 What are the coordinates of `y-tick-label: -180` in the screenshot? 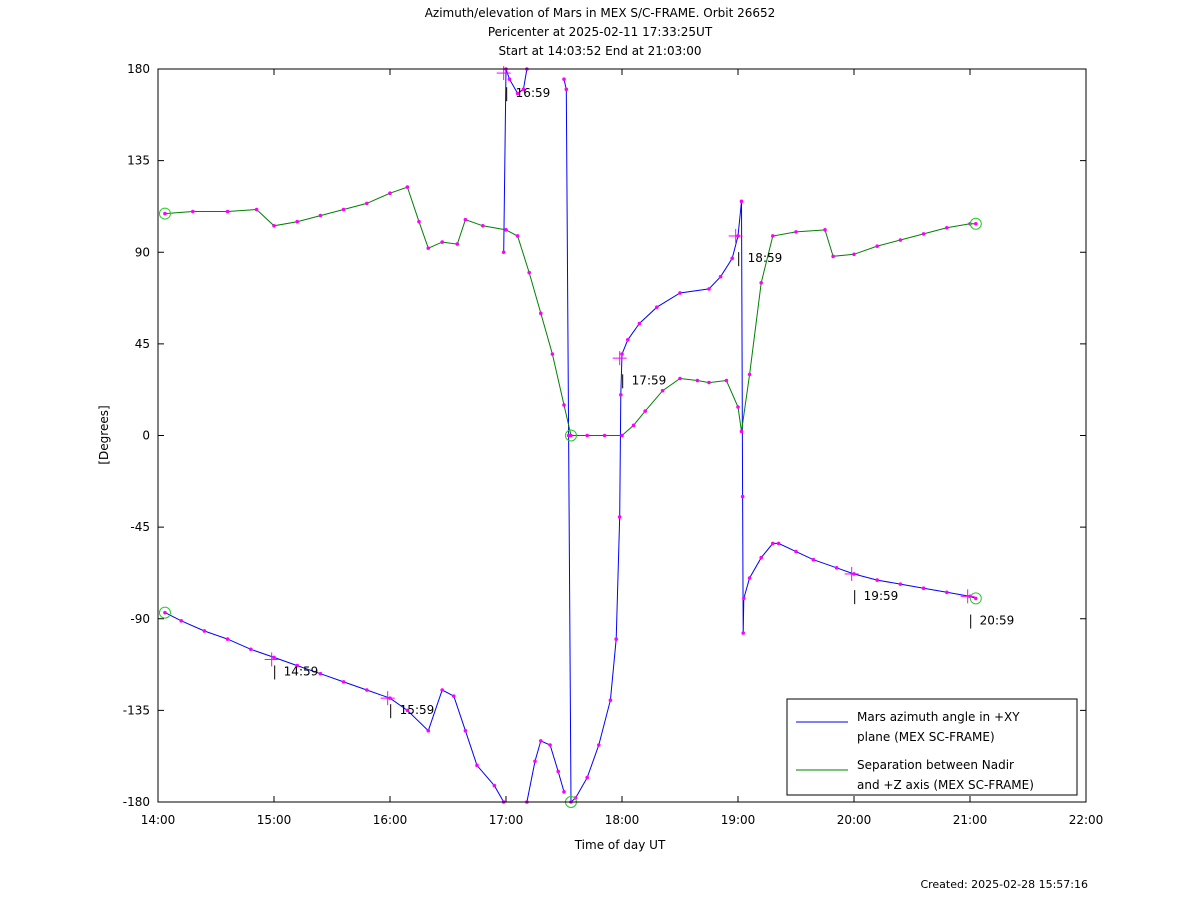 It's located at (136, 802).